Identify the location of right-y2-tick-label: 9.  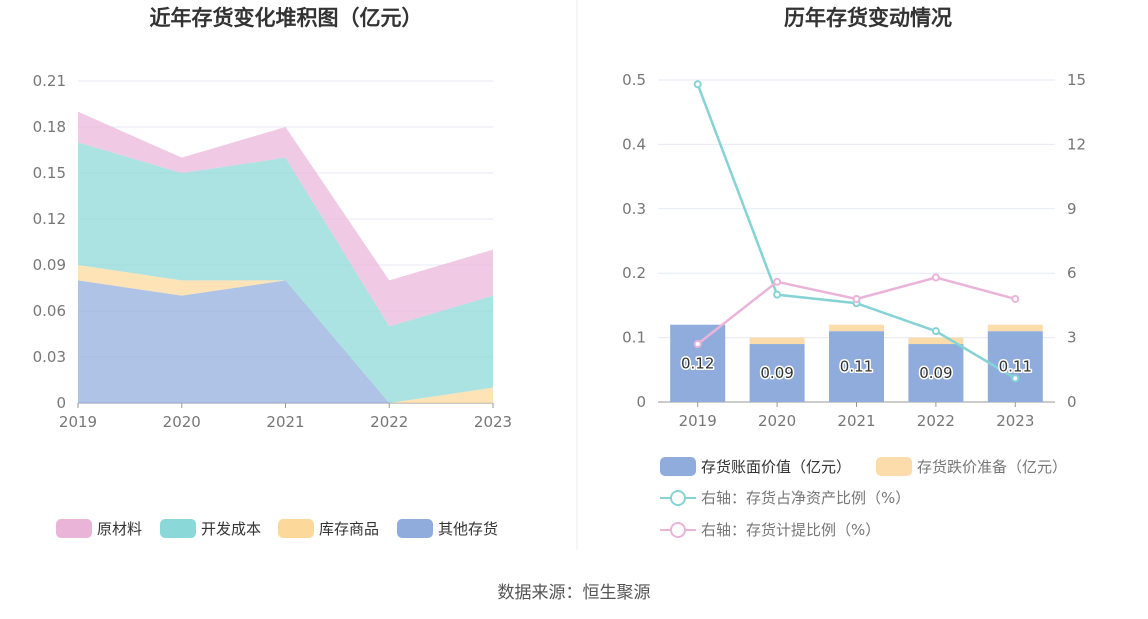
(1072, 209).